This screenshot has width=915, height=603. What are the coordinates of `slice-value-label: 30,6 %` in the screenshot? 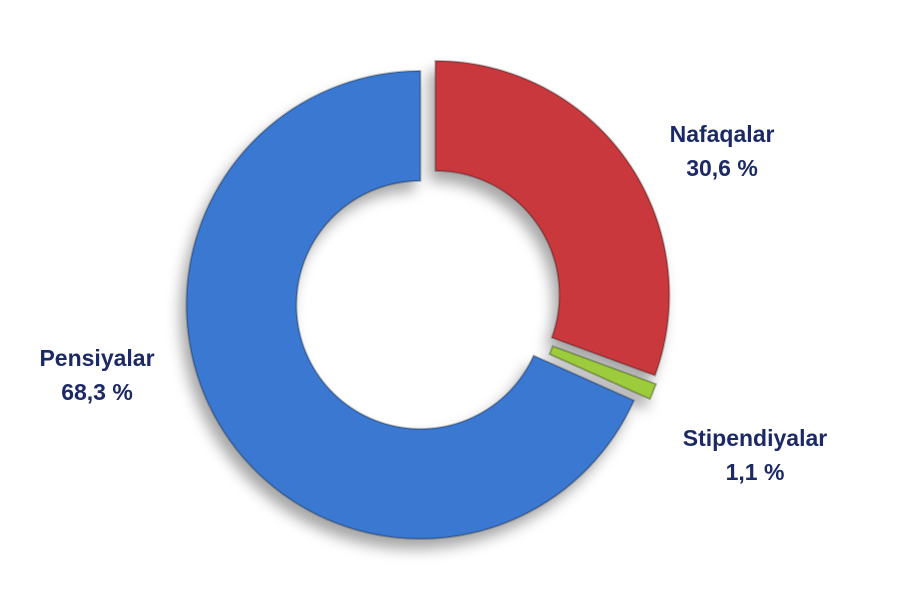 It's located at (722, 168).